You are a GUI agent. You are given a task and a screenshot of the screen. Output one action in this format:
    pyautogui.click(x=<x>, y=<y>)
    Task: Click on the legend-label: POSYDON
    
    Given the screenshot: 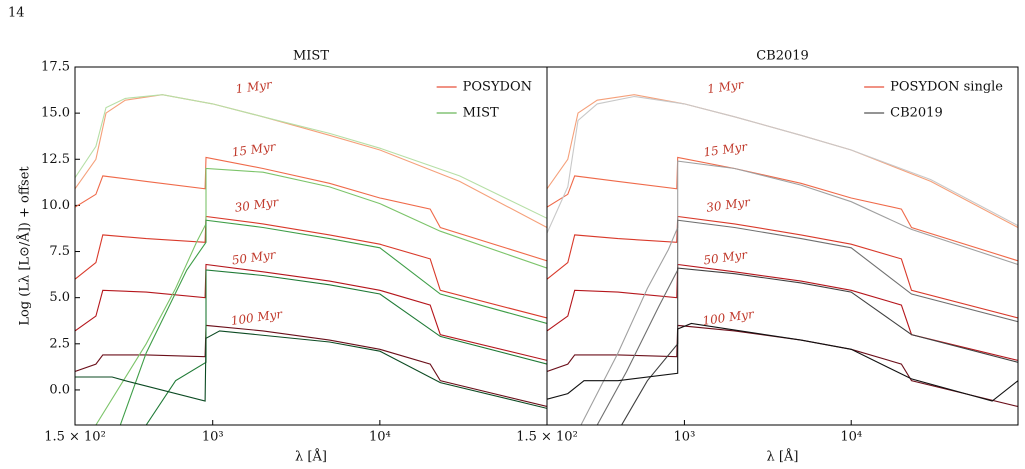 What is the action you would take?
    pyautogui.click(x=497, y=87)
    